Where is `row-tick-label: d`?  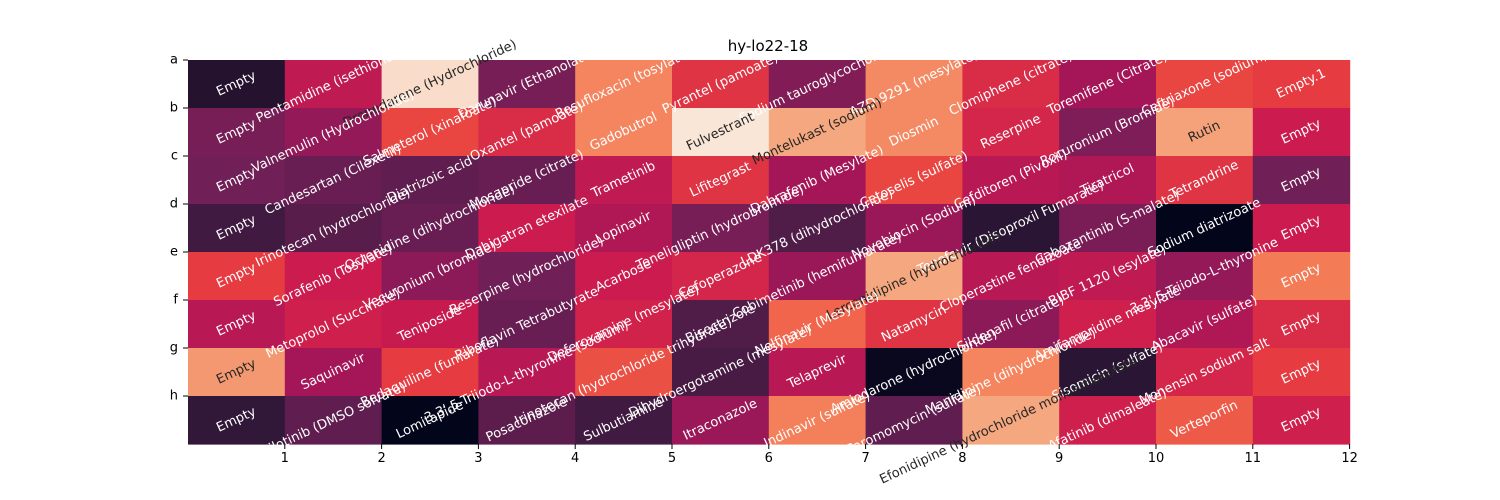
row-tick-label: d is located at coordinates (174, 204).